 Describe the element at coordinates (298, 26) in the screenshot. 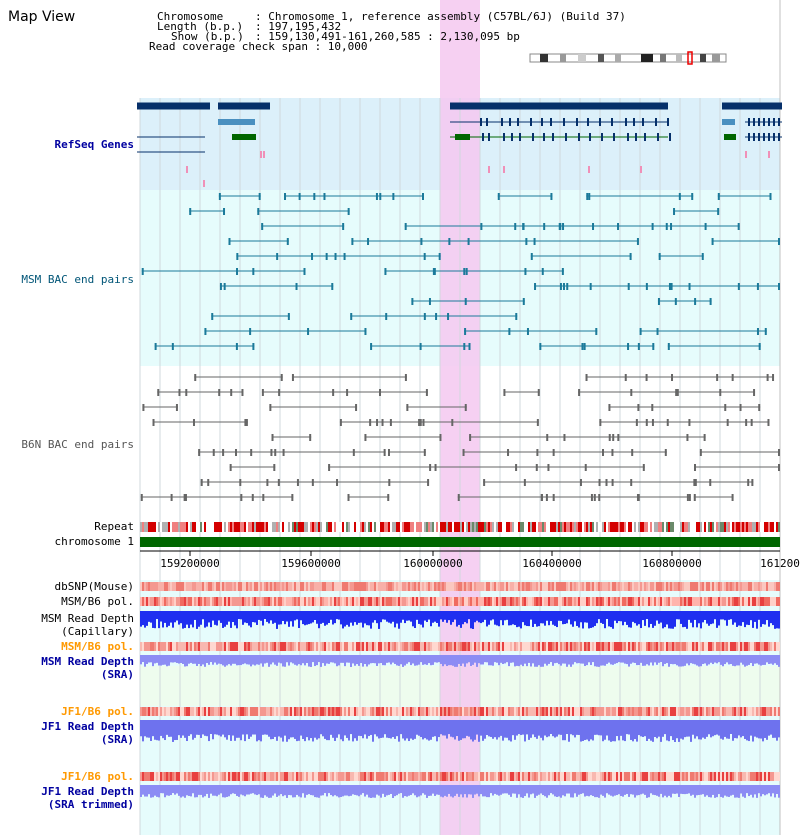

I see `length-value: : 197,195,432` at that location.